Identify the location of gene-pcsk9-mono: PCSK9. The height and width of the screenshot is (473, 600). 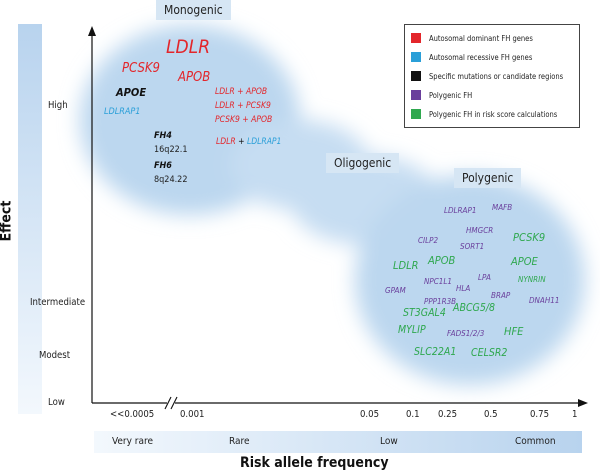
(141, 68).